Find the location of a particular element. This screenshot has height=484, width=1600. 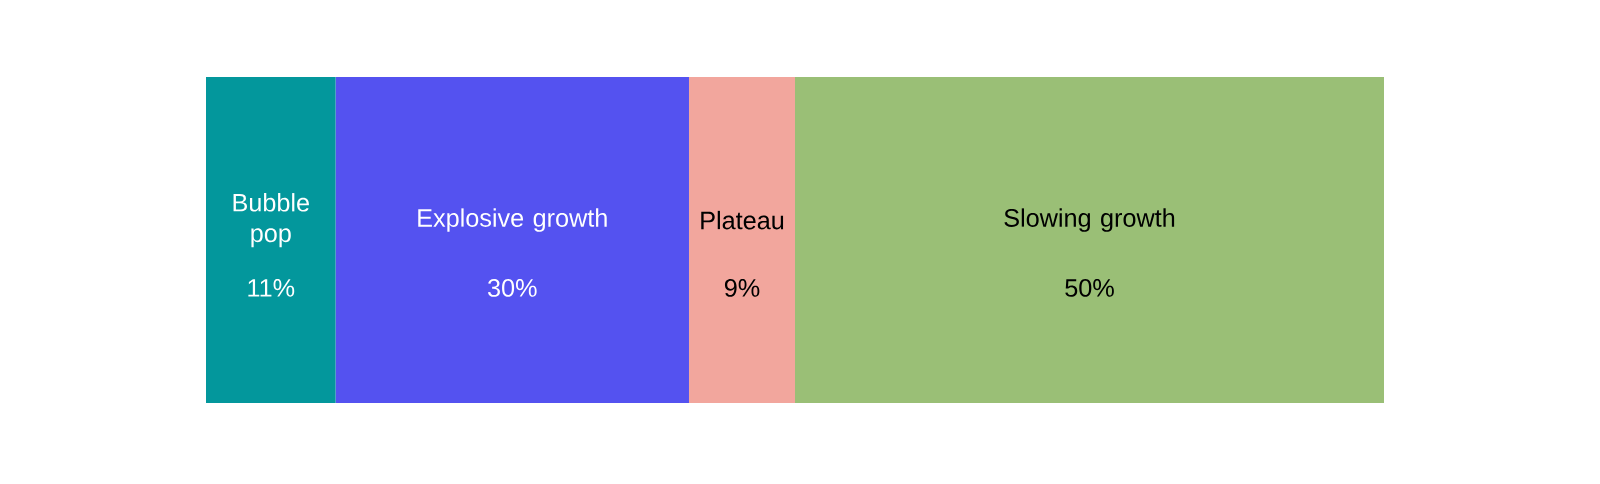

series-label: Plateau is located at coordinates (742, 220).